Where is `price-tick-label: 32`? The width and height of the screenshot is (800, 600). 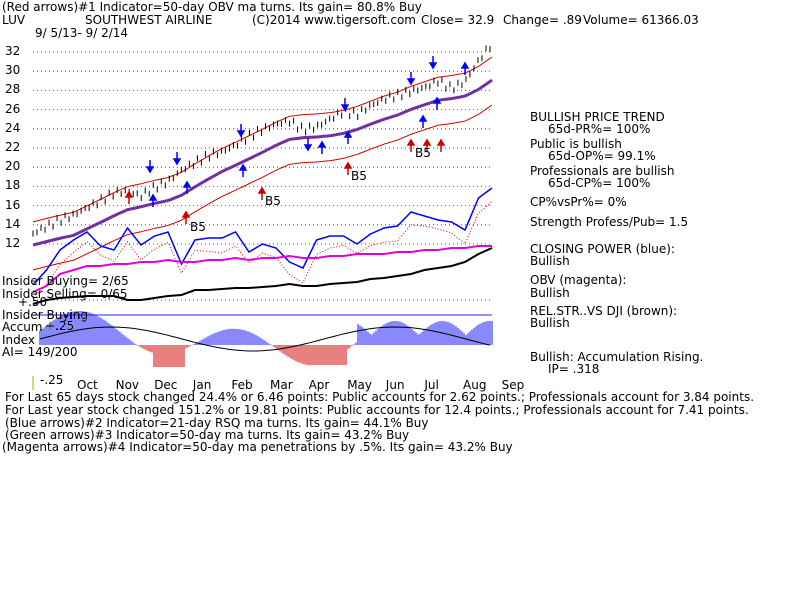 price-tick-label: 32 is located at coordinates (13, 51).